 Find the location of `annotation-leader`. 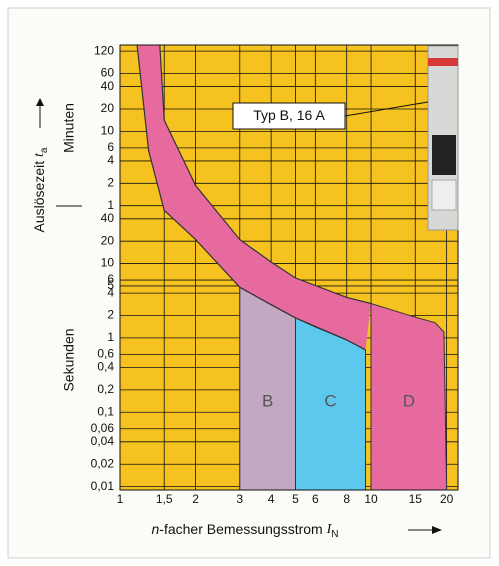

annotation-leader is located at coordinates (386, 109).